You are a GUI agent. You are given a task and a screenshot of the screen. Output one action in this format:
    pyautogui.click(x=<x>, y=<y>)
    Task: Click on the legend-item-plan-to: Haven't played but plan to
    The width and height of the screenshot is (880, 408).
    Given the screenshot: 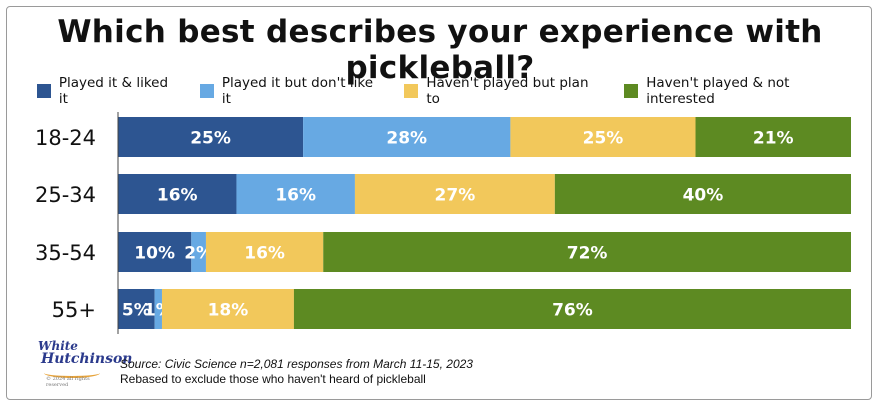 What is the action you would take?
    pyautogui.click(x=504, y=91)
    